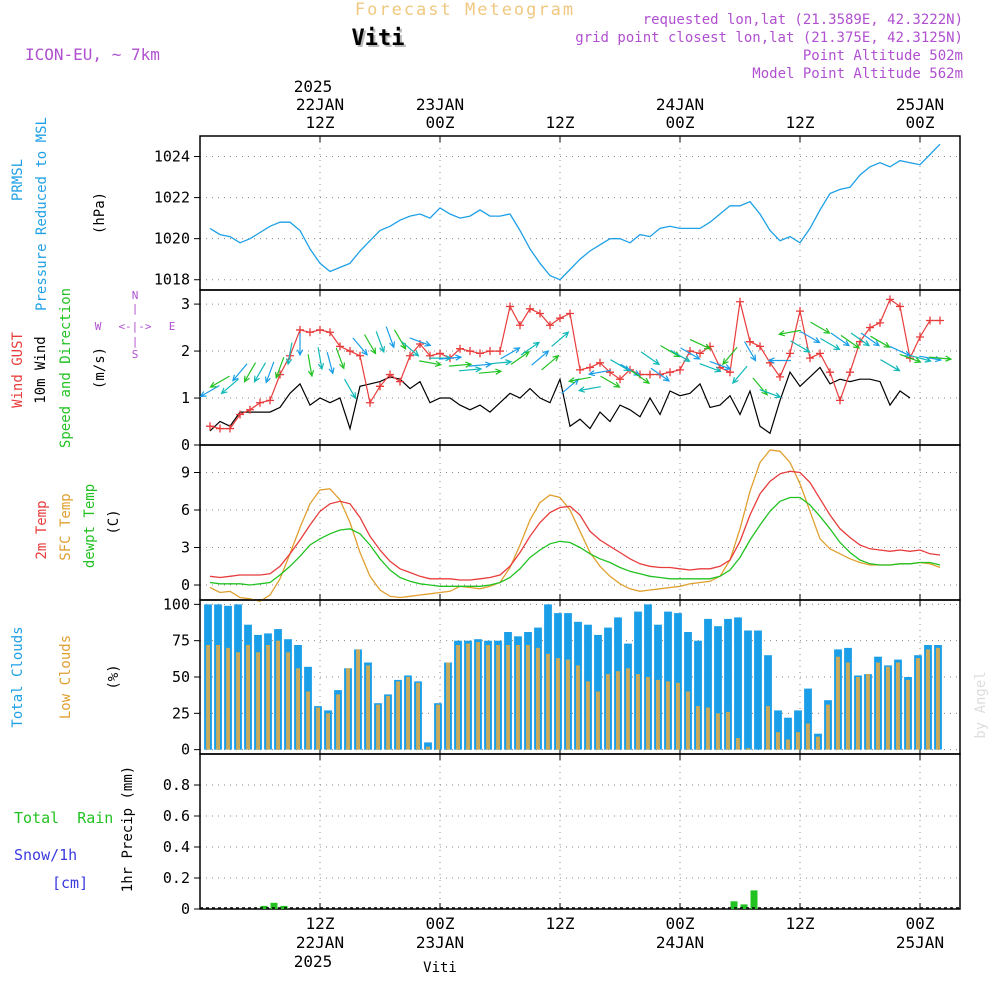 The height and width of the screenshot is (1004, 1000). I want to click on snow-unit-label: [cm], so click(70, 883).